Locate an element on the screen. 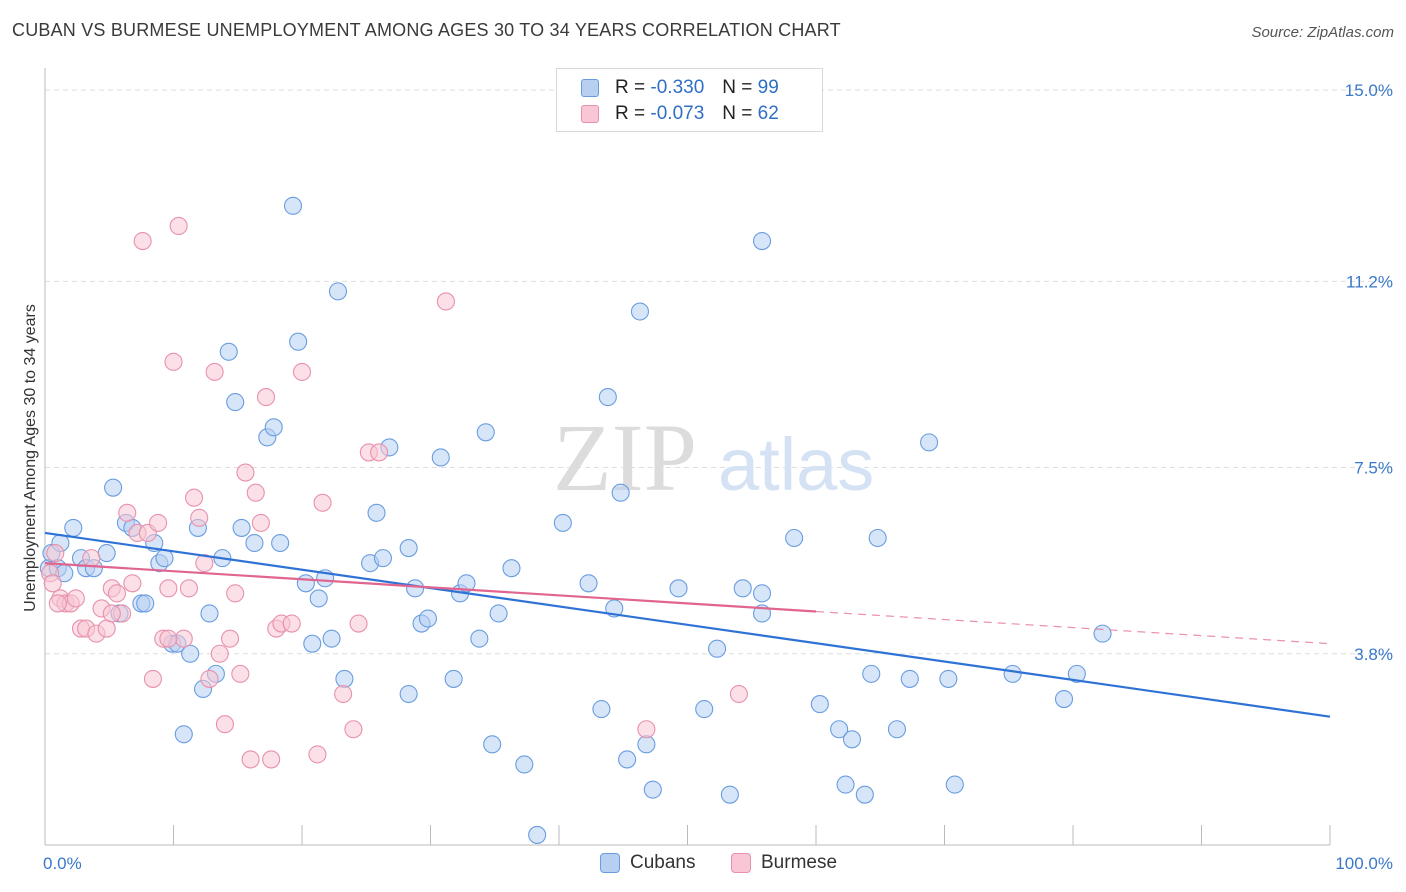 The height and width of the screenshot is (892, 1406). legend-n-value-burmese: 62 is located at coordinates (768, 113).